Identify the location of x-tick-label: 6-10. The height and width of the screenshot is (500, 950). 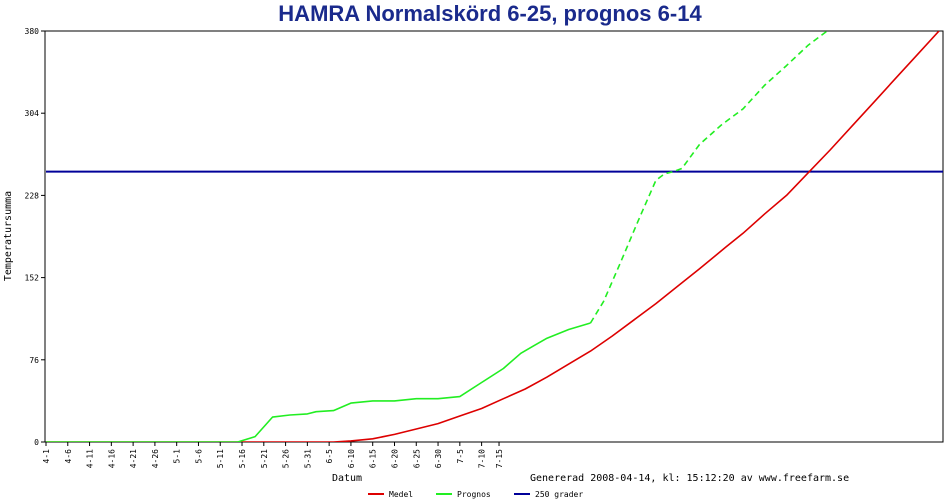
(351, 458).